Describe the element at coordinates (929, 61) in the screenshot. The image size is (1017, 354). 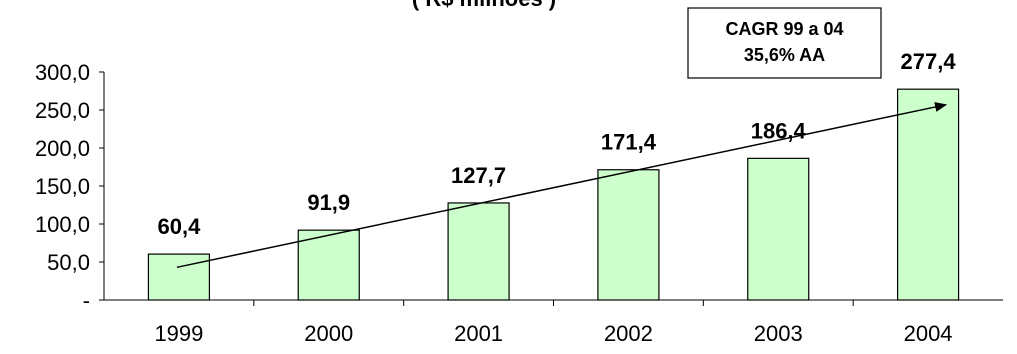
I see `data-label: 277,4` at that location.